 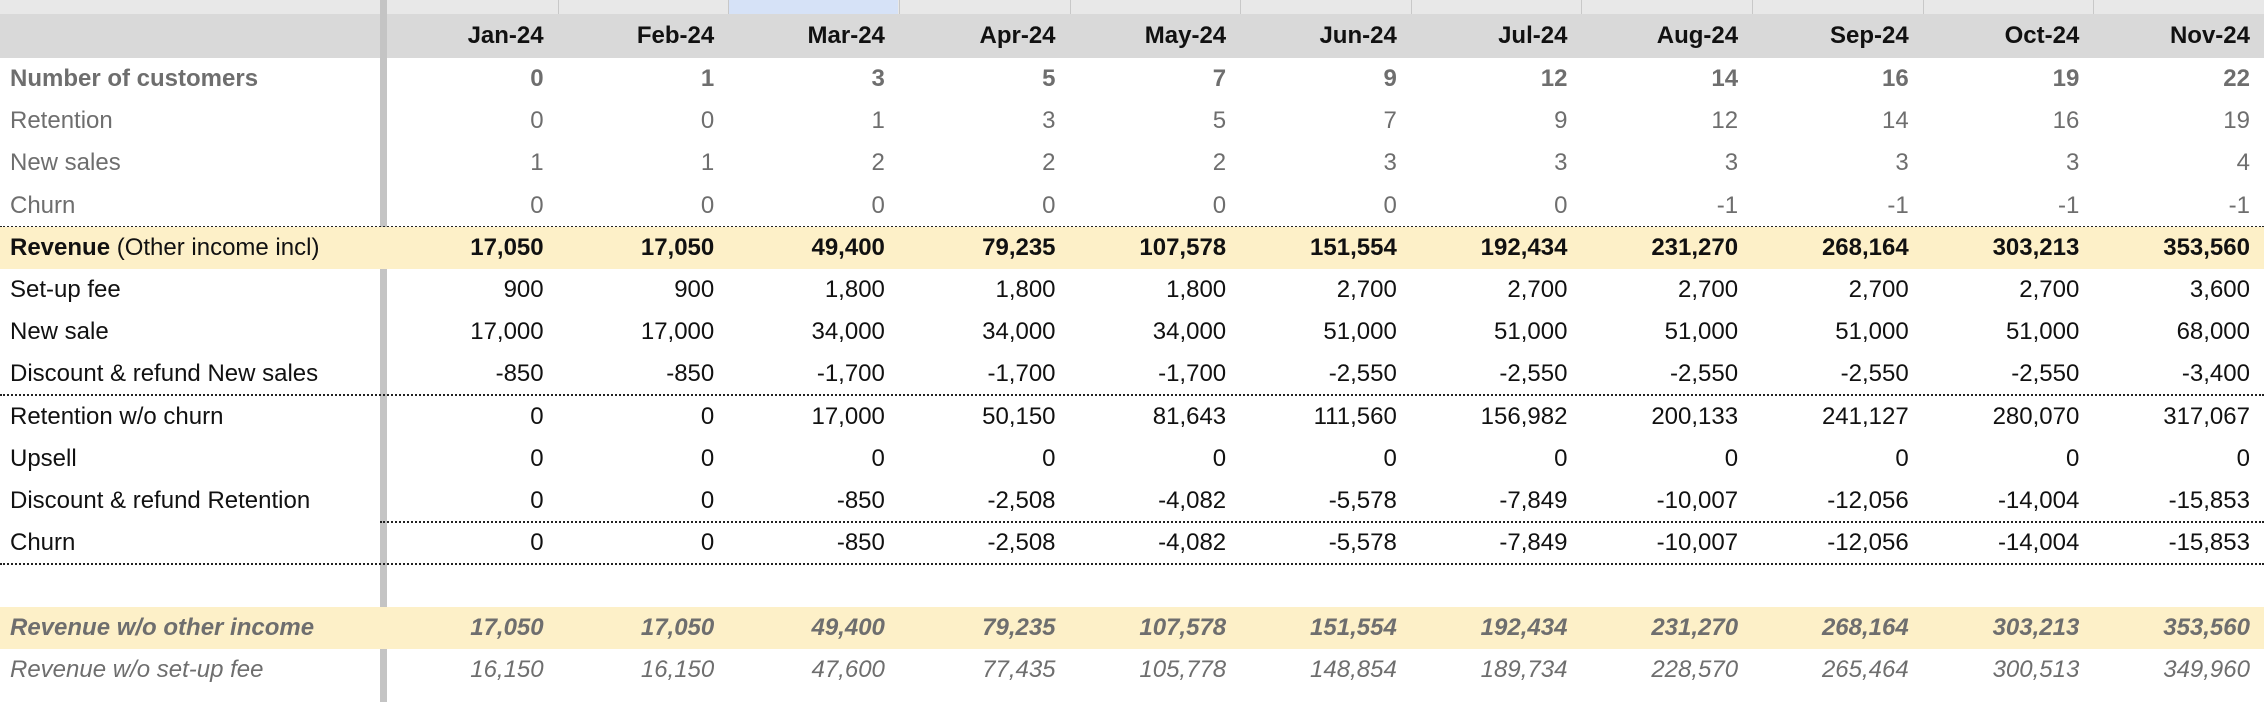 I want to click on value-cell: 9, so click(x=1390, y=78).